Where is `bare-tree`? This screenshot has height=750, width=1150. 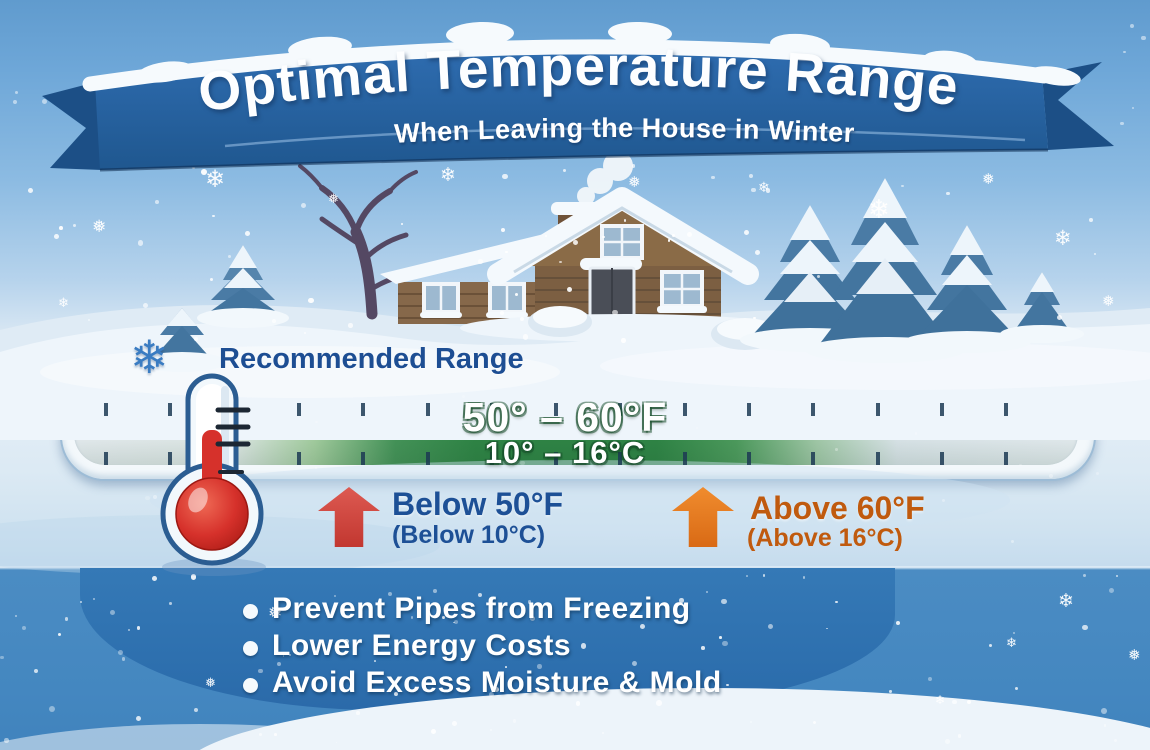
bare-tree is located at coordinates (358, 242).